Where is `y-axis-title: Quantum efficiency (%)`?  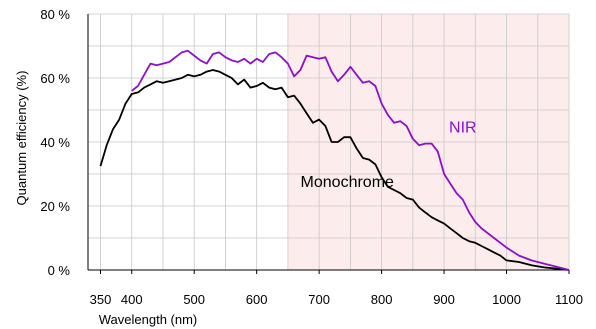 y-axis-title: Quantum efficiency (%) is located at coordinates (21, 138).